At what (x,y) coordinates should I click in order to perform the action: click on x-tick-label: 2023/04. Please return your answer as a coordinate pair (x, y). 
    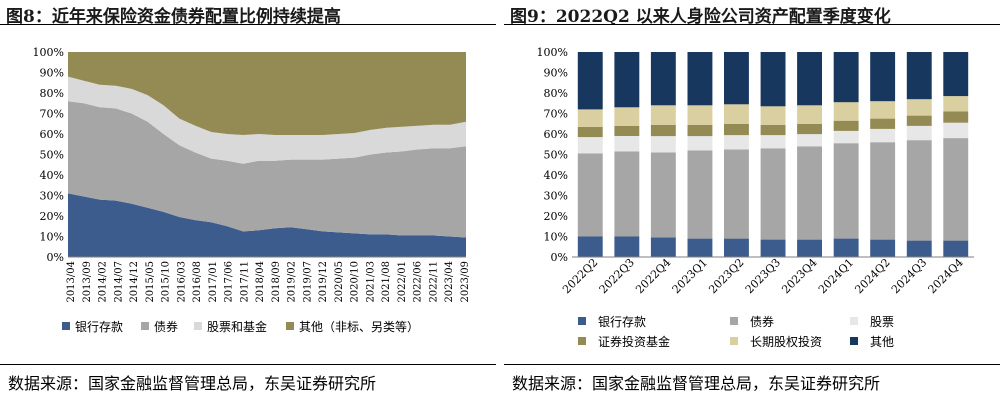
    Looking at the image, I should click on (449, 282).